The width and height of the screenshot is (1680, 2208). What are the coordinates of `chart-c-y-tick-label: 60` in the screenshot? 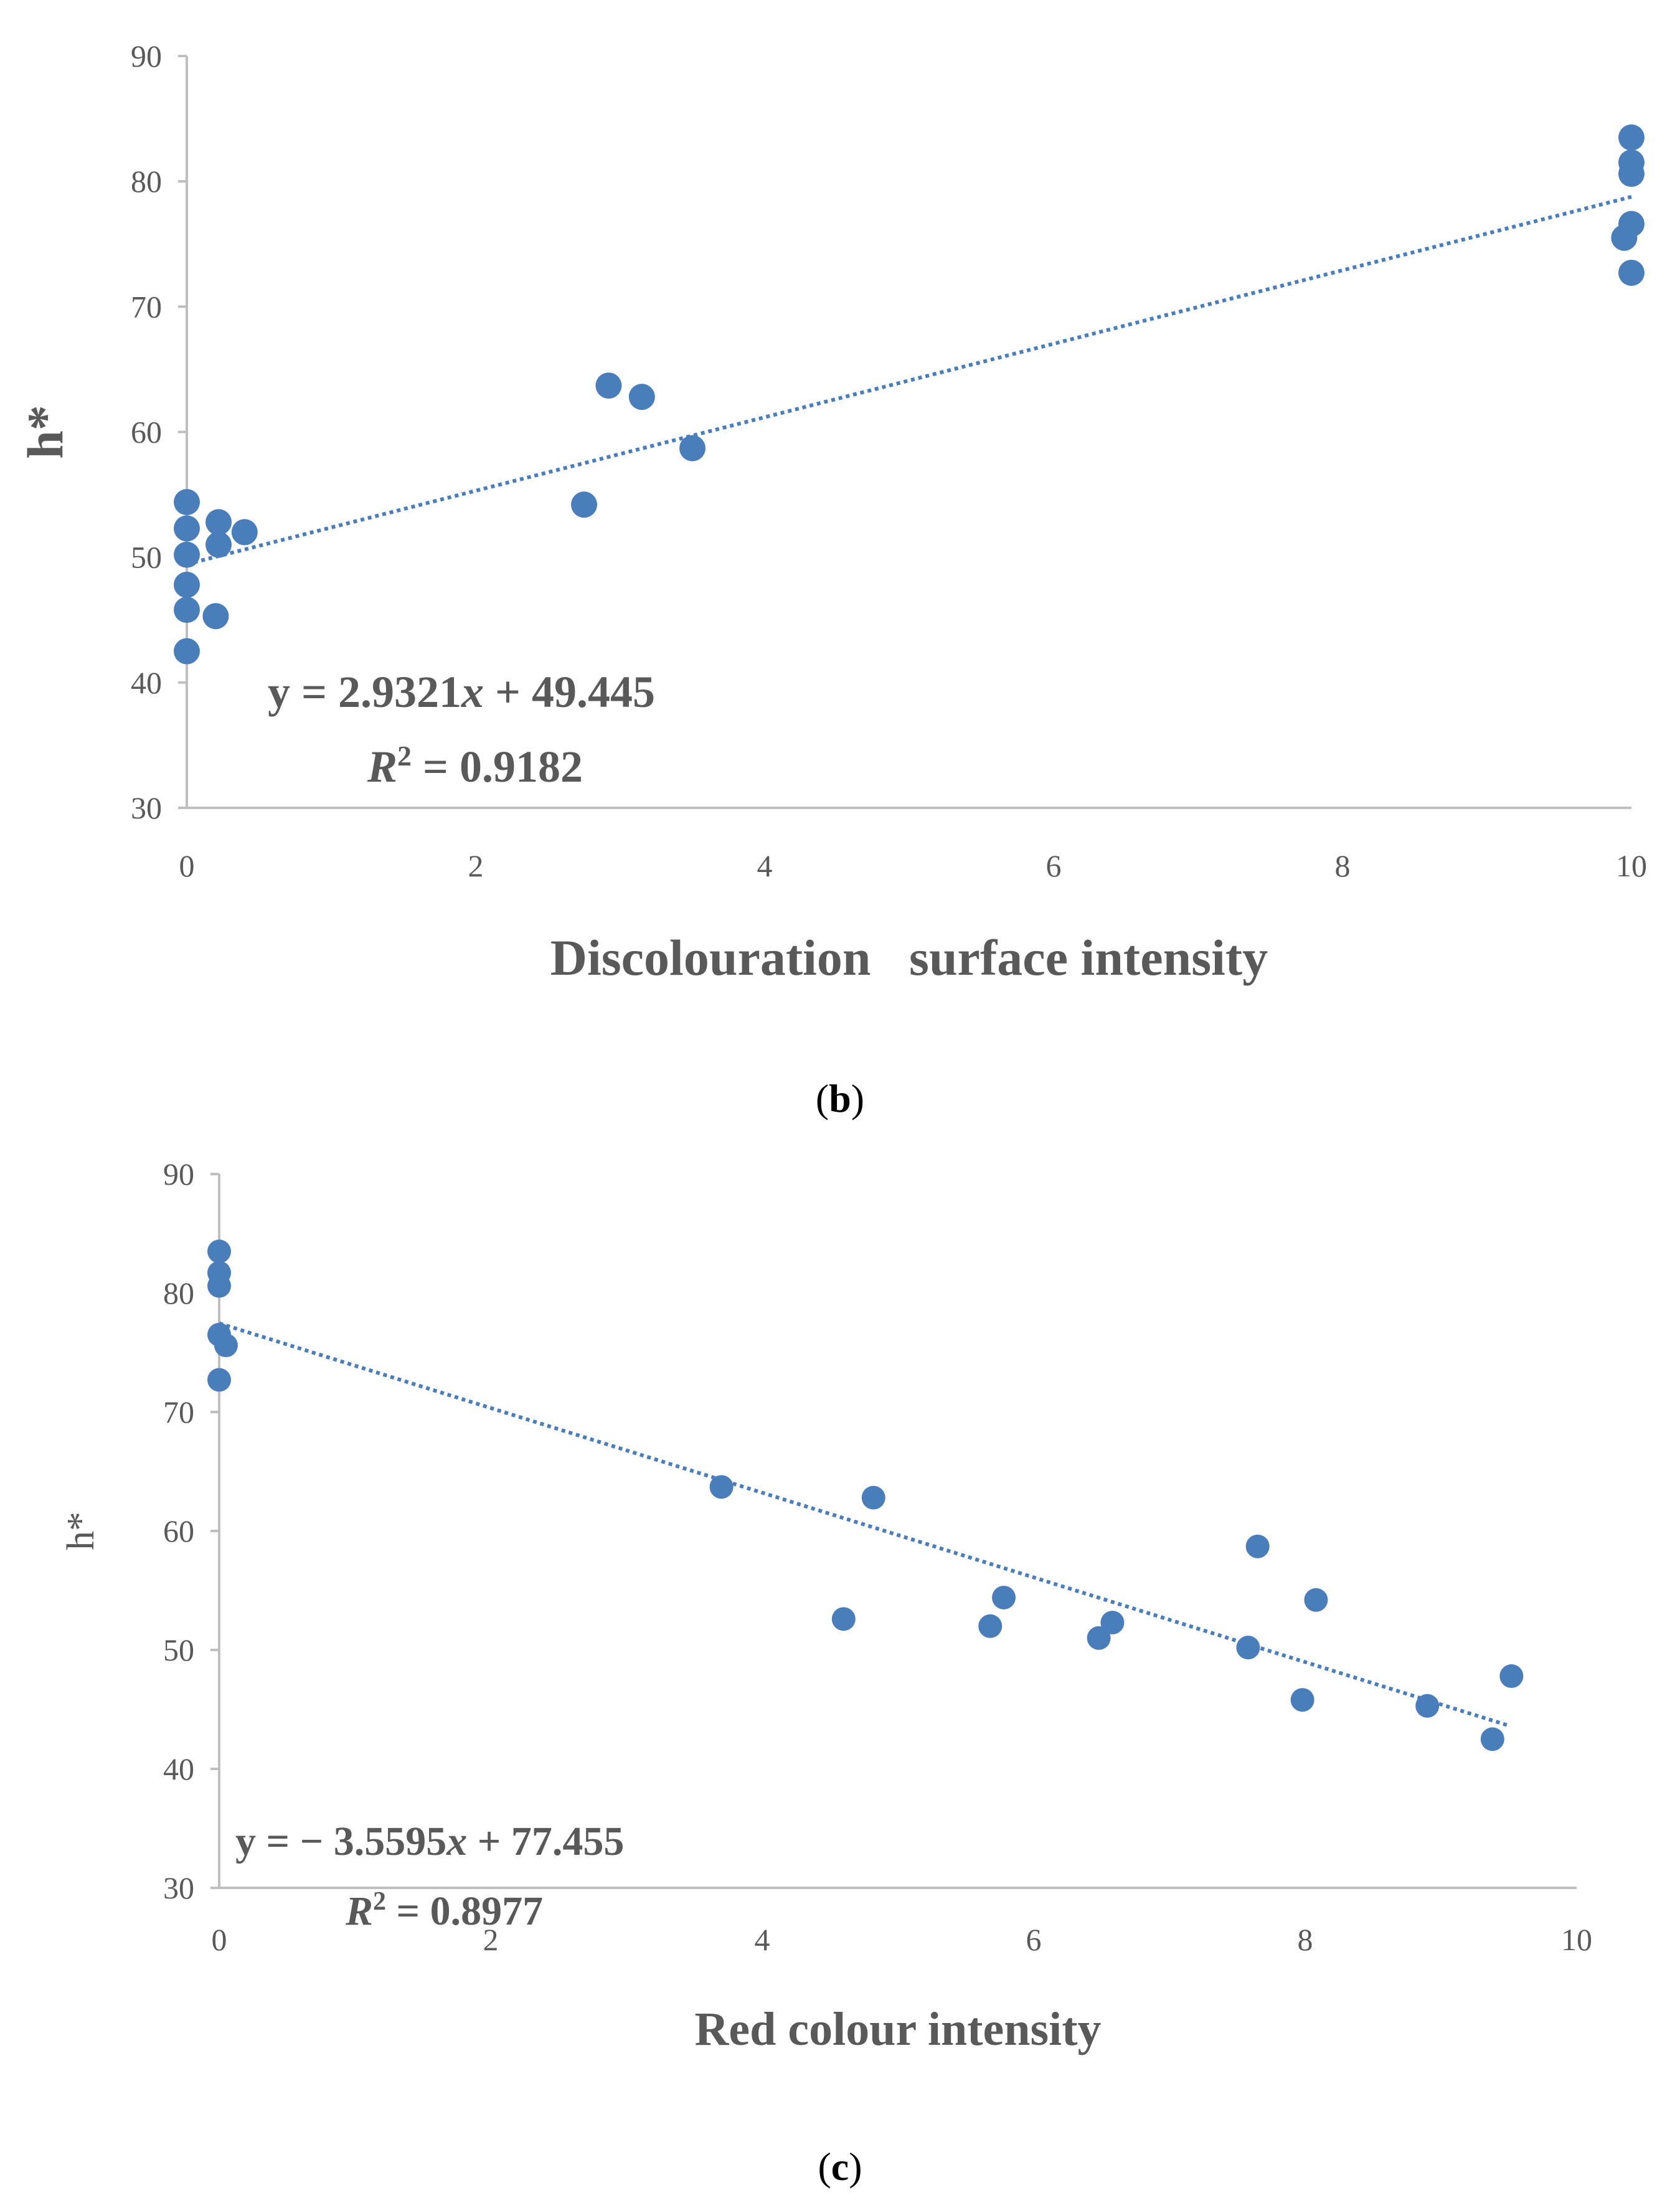 It's located at (178, 1531).